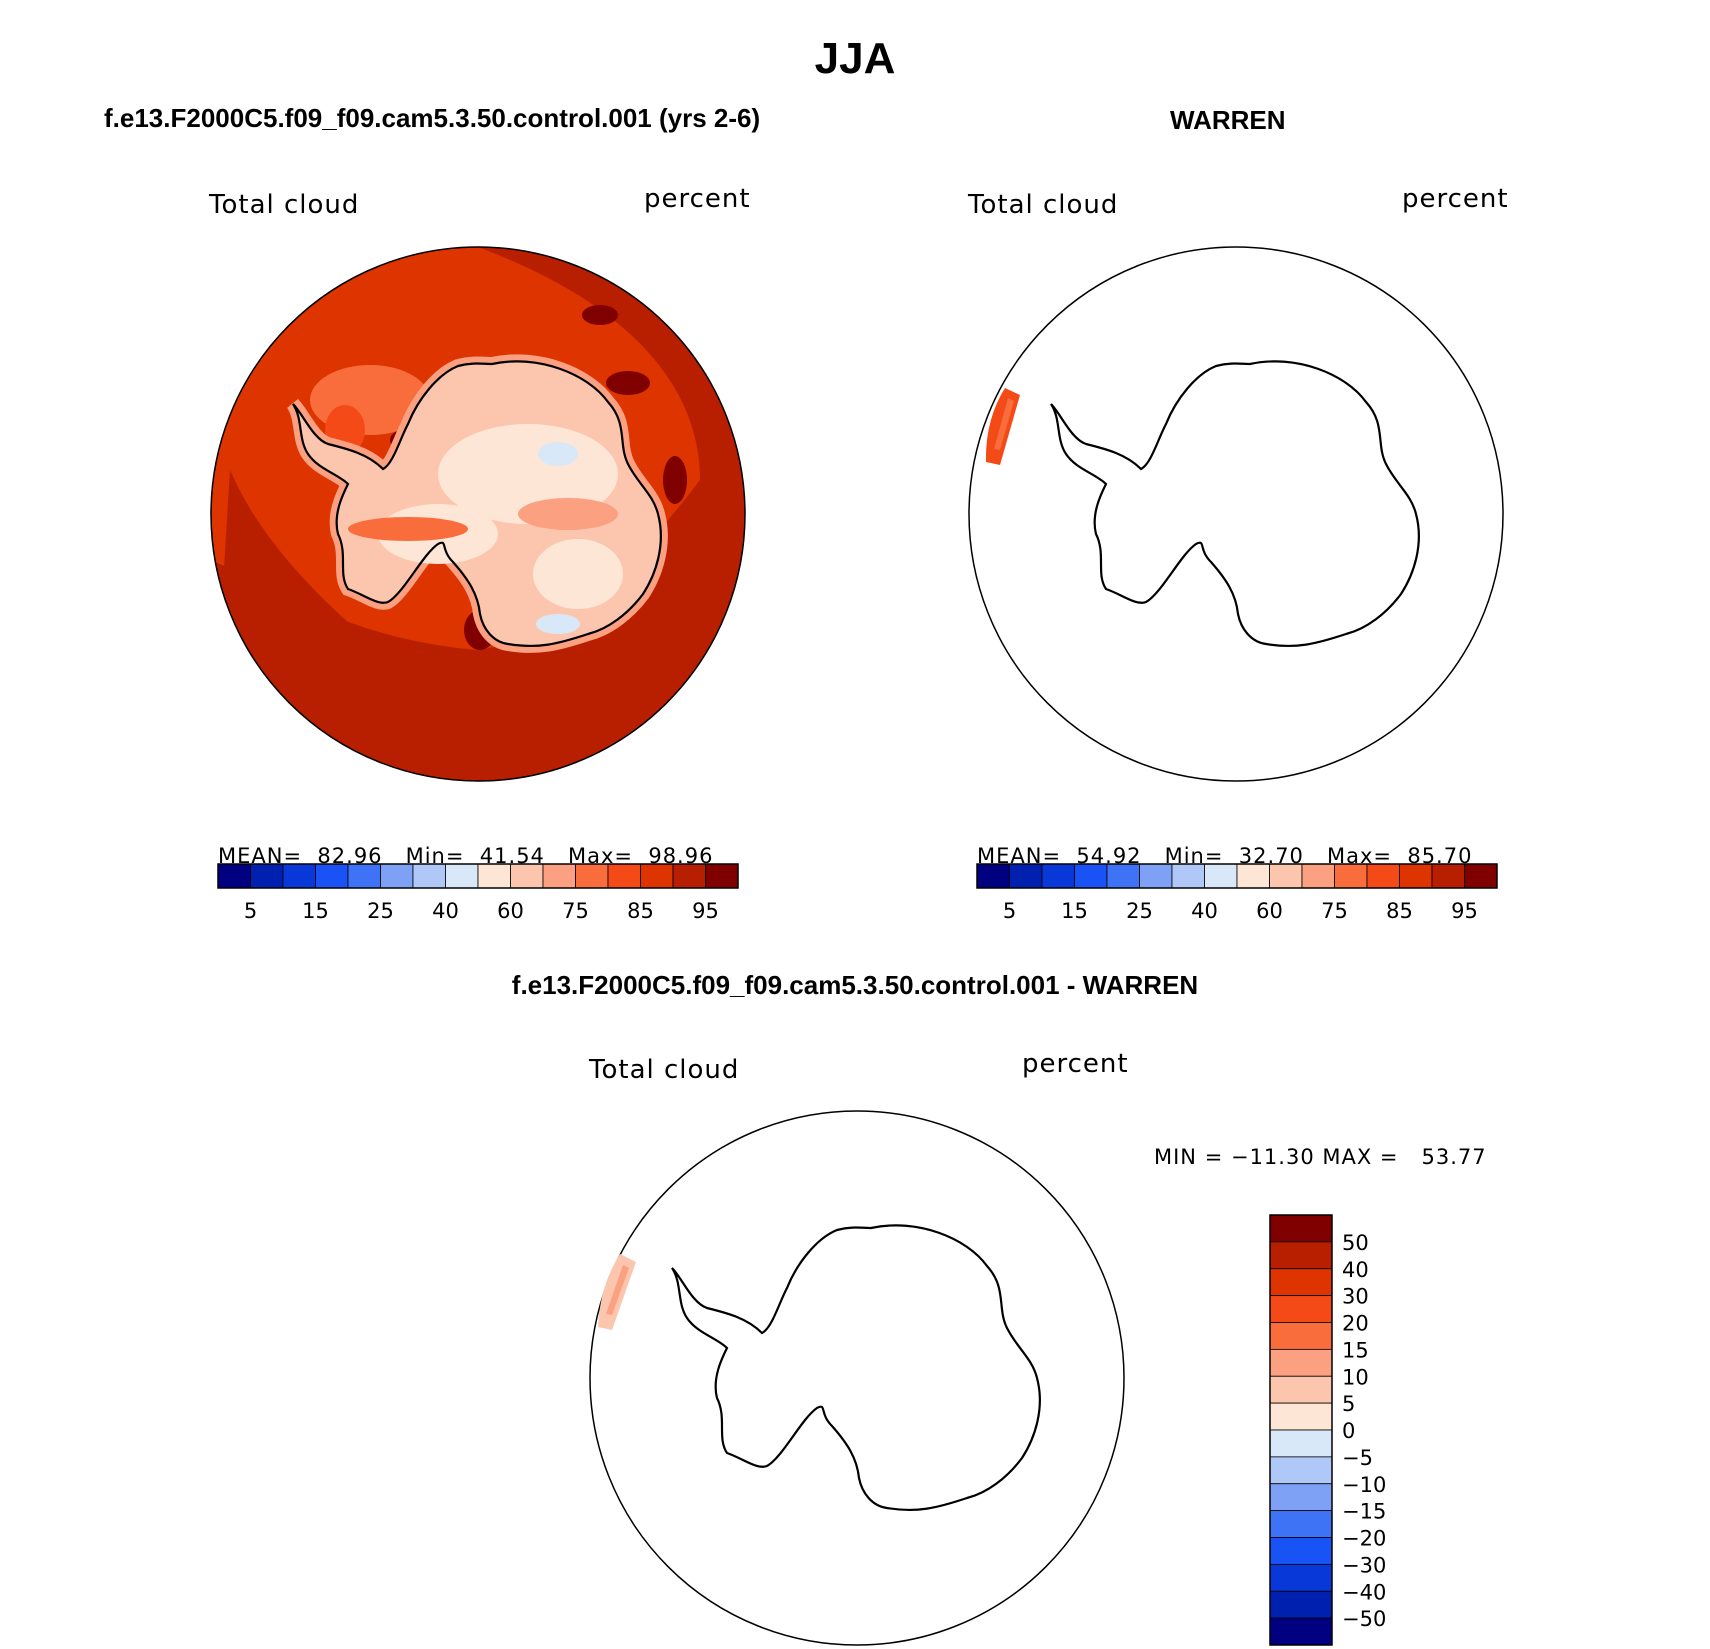  I want to click on model-colorbar-tick-label: 60, so click(510, 911).